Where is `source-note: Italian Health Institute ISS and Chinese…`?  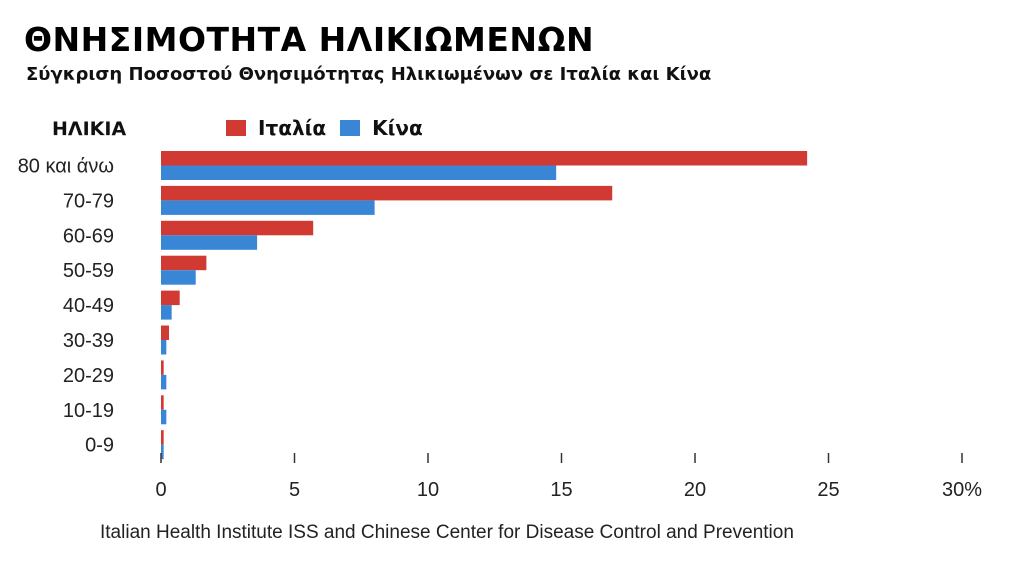
source-note: Italian Health Institute ISS and Chinese… is located at coordinates (447, 532).